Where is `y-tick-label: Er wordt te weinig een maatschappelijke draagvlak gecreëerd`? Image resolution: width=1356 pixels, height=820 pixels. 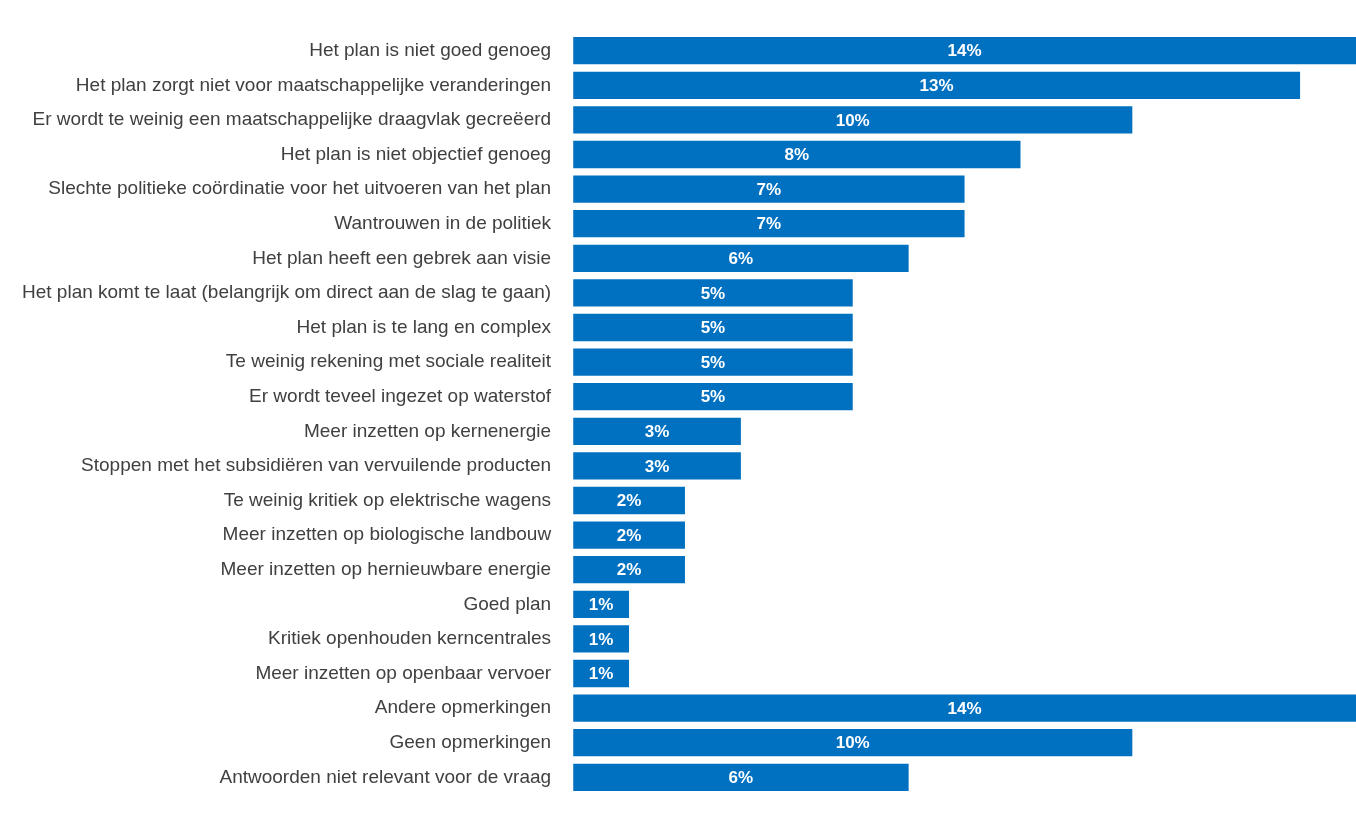
y-tick-label: Er wordt te weinig een maatschappelijke draagvlak gecreëerd is located at coordinates (292, 119).